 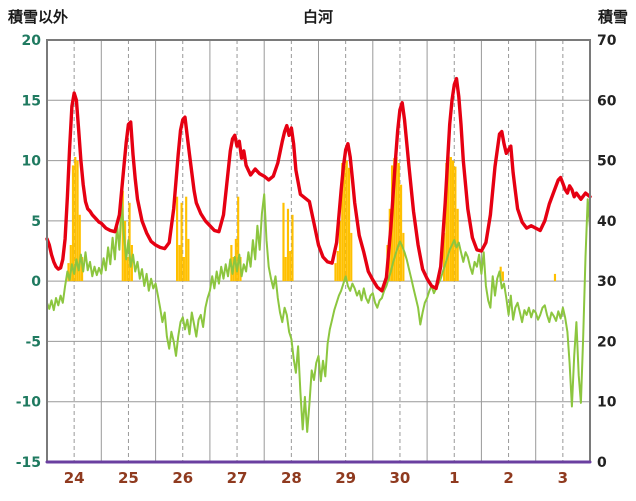 What do you see at coordinates (237, 478) in the screenshot?
I see `svg-text: 27` at bounding box center [237, 478].